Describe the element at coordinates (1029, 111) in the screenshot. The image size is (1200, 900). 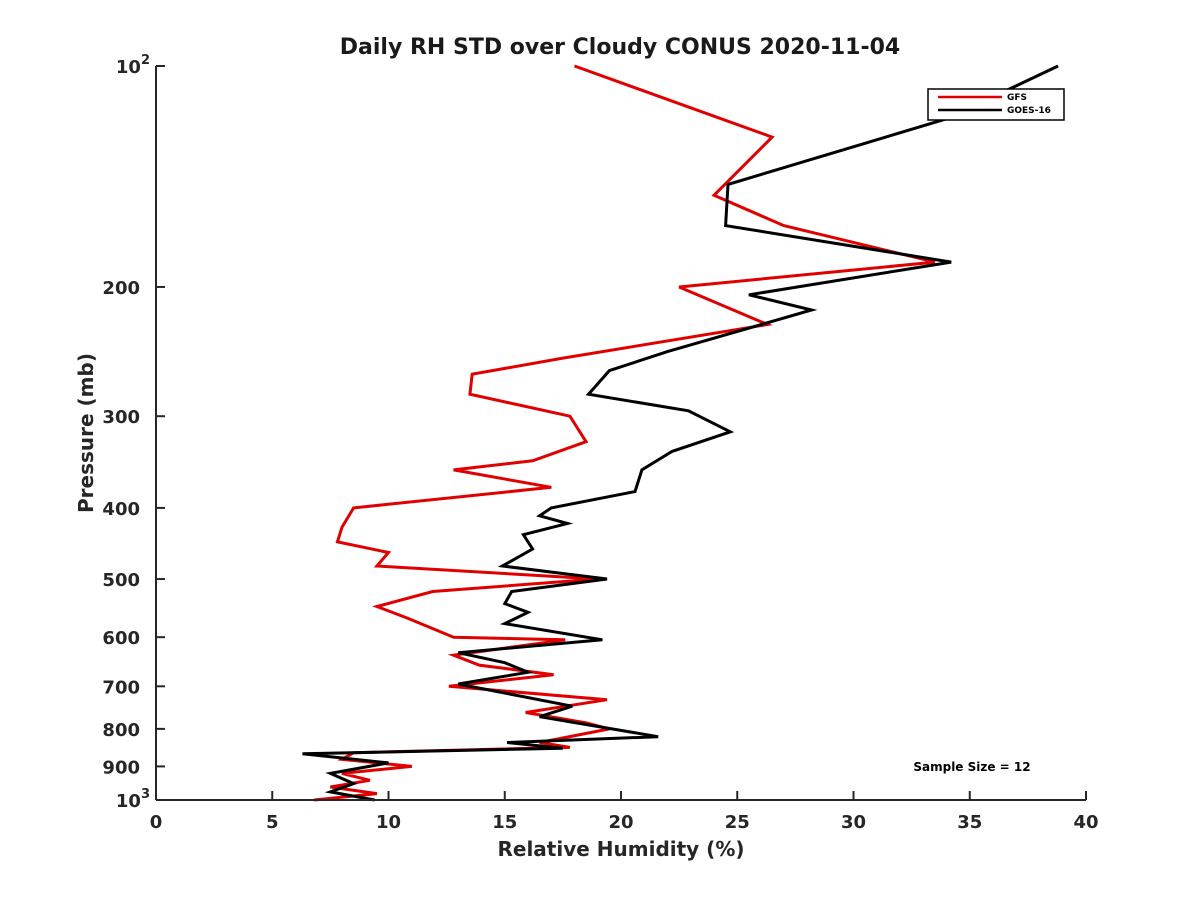
I see `legend-label-goes16: GOES-16` at that location.